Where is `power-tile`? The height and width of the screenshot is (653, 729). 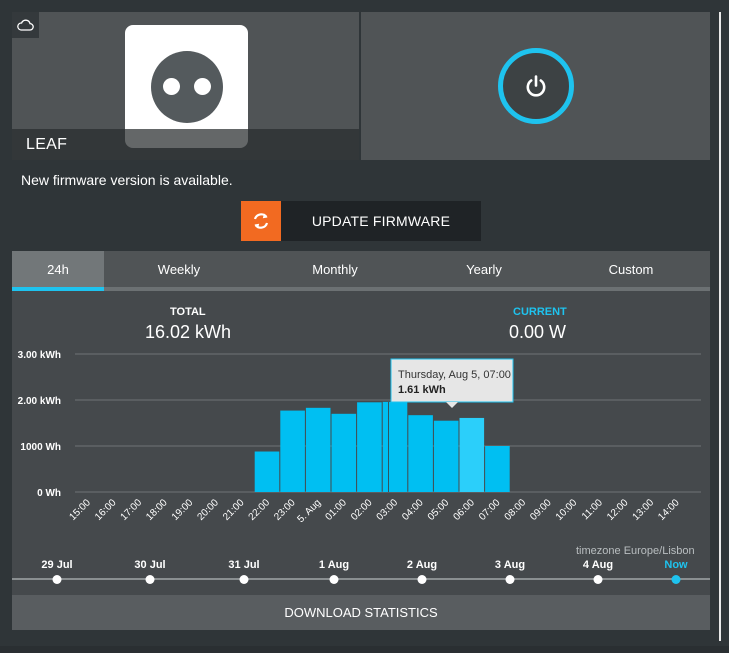 power-tile is located at coordinates (535, 86).